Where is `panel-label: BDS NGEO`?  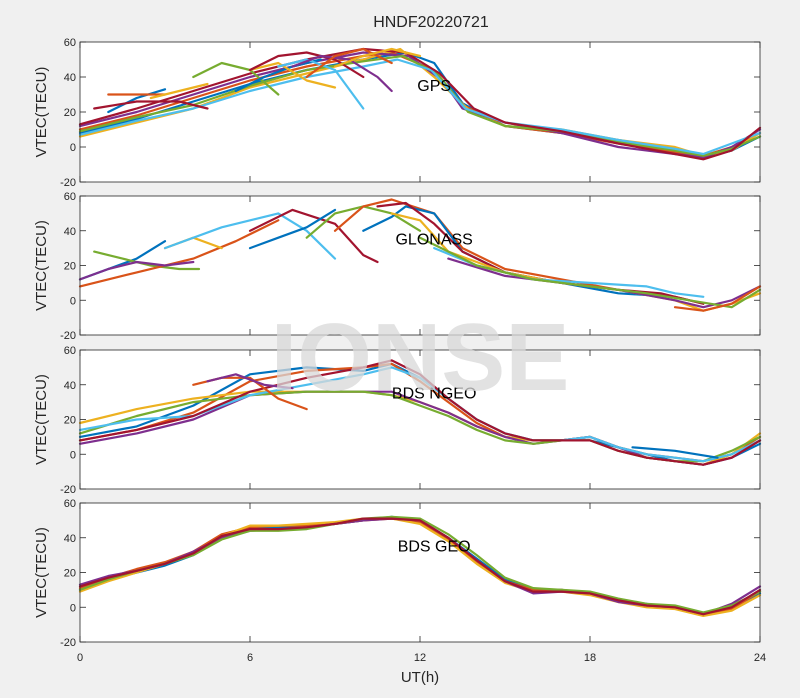
panel-label: BDS NGEO is located at coordinates (434, 394).